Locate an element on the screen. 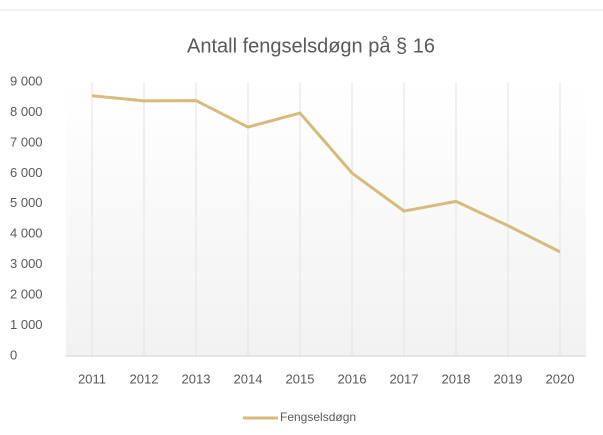  y-tick-label: 7 000 is located at coordinates (26, 141).